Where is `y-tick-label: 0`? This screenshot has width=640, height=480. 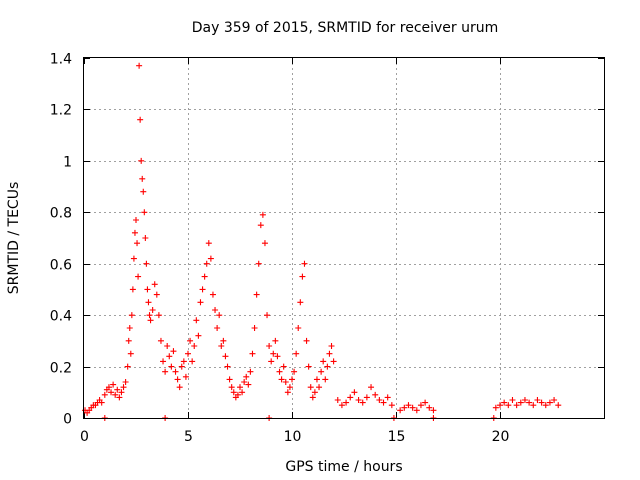 y-tick-label: 0 is located at coordinates (67, 420).